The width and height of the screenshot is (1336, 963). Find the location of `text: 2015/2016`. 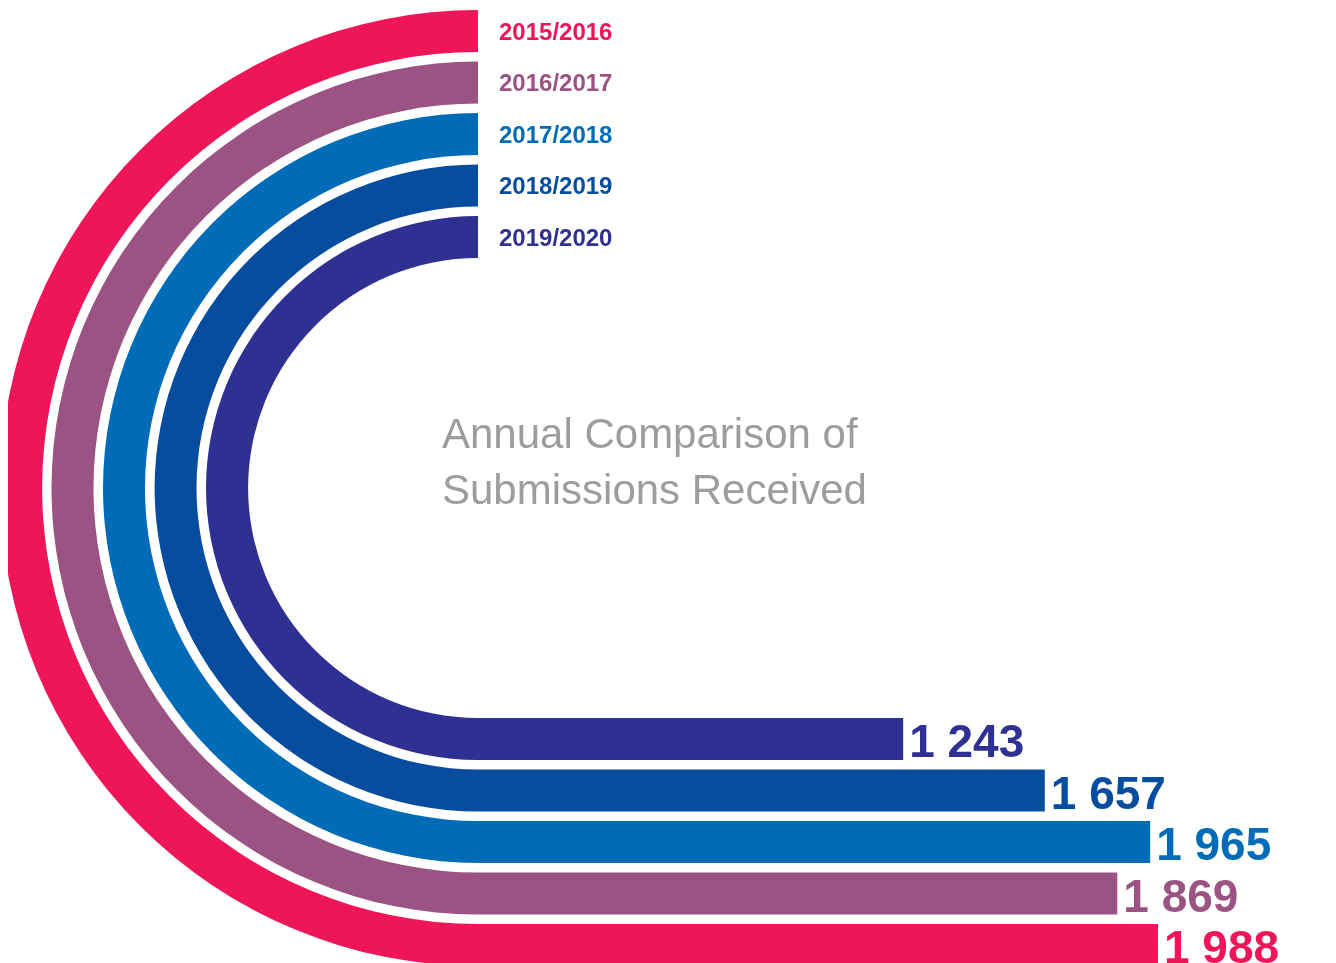

text: 2015/2016 is located at coordinates (556, 31).